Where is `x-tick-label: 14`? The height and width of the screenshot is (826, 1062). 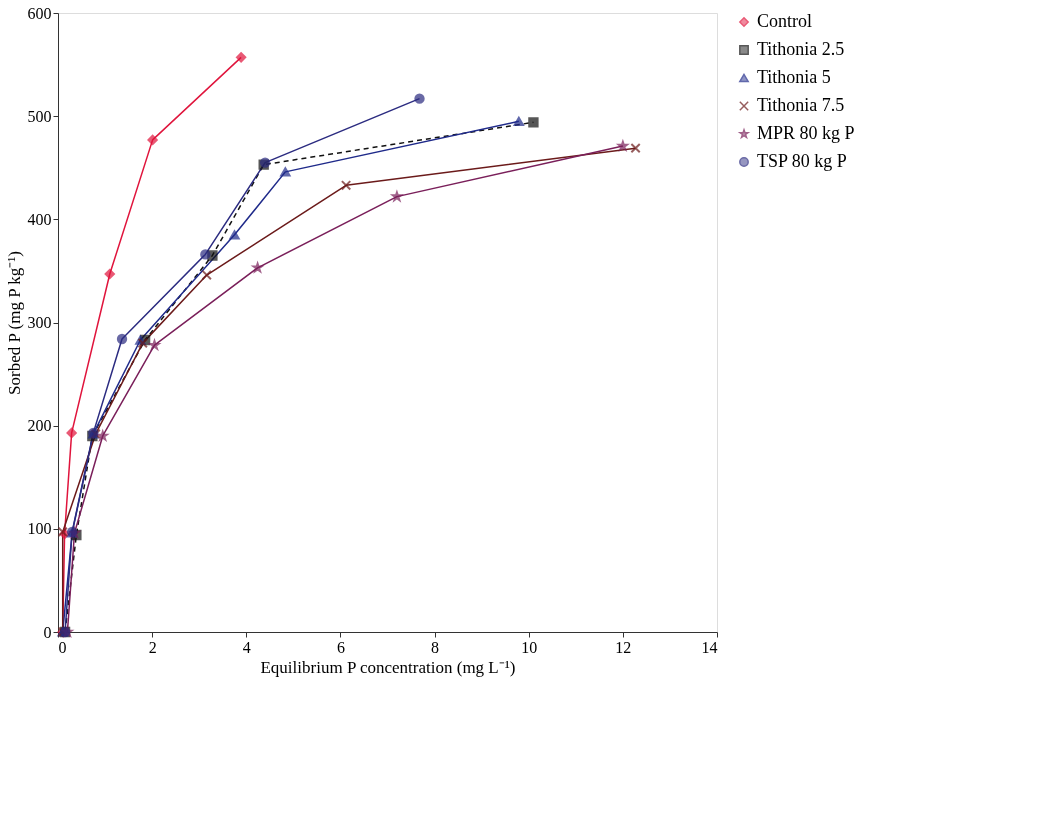 x-tick-label: 14 is located at coordinates (709, 647).